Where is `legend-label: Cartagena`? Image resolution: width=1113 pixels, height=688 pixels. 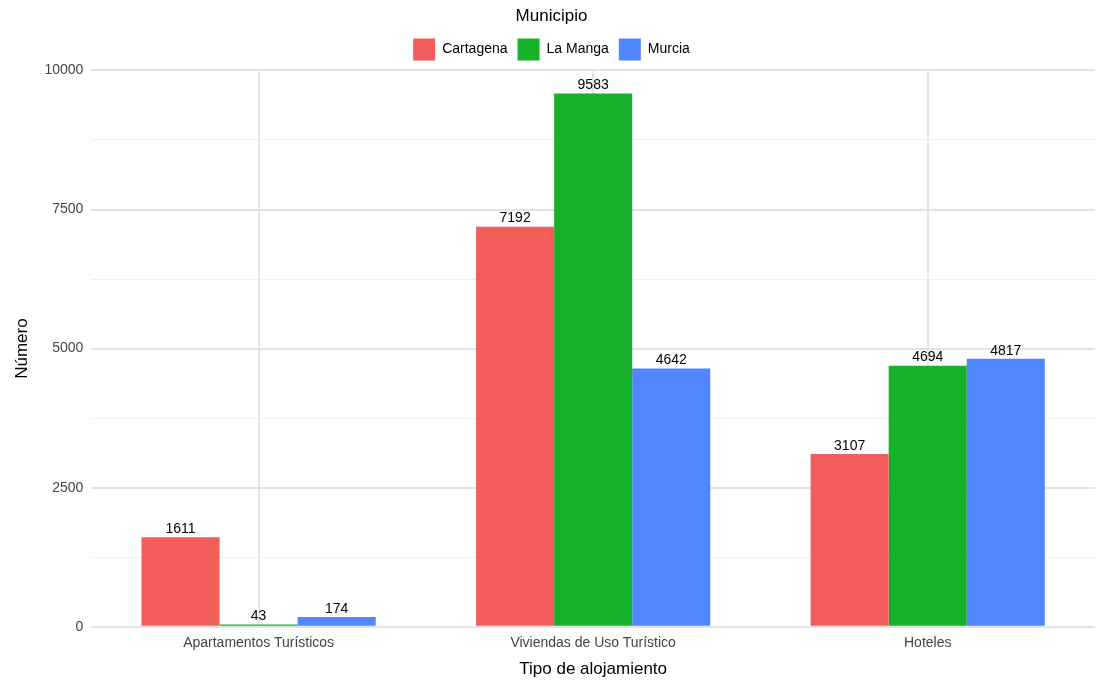
legend-label: Cartagena is located at coordinates (475, 48).